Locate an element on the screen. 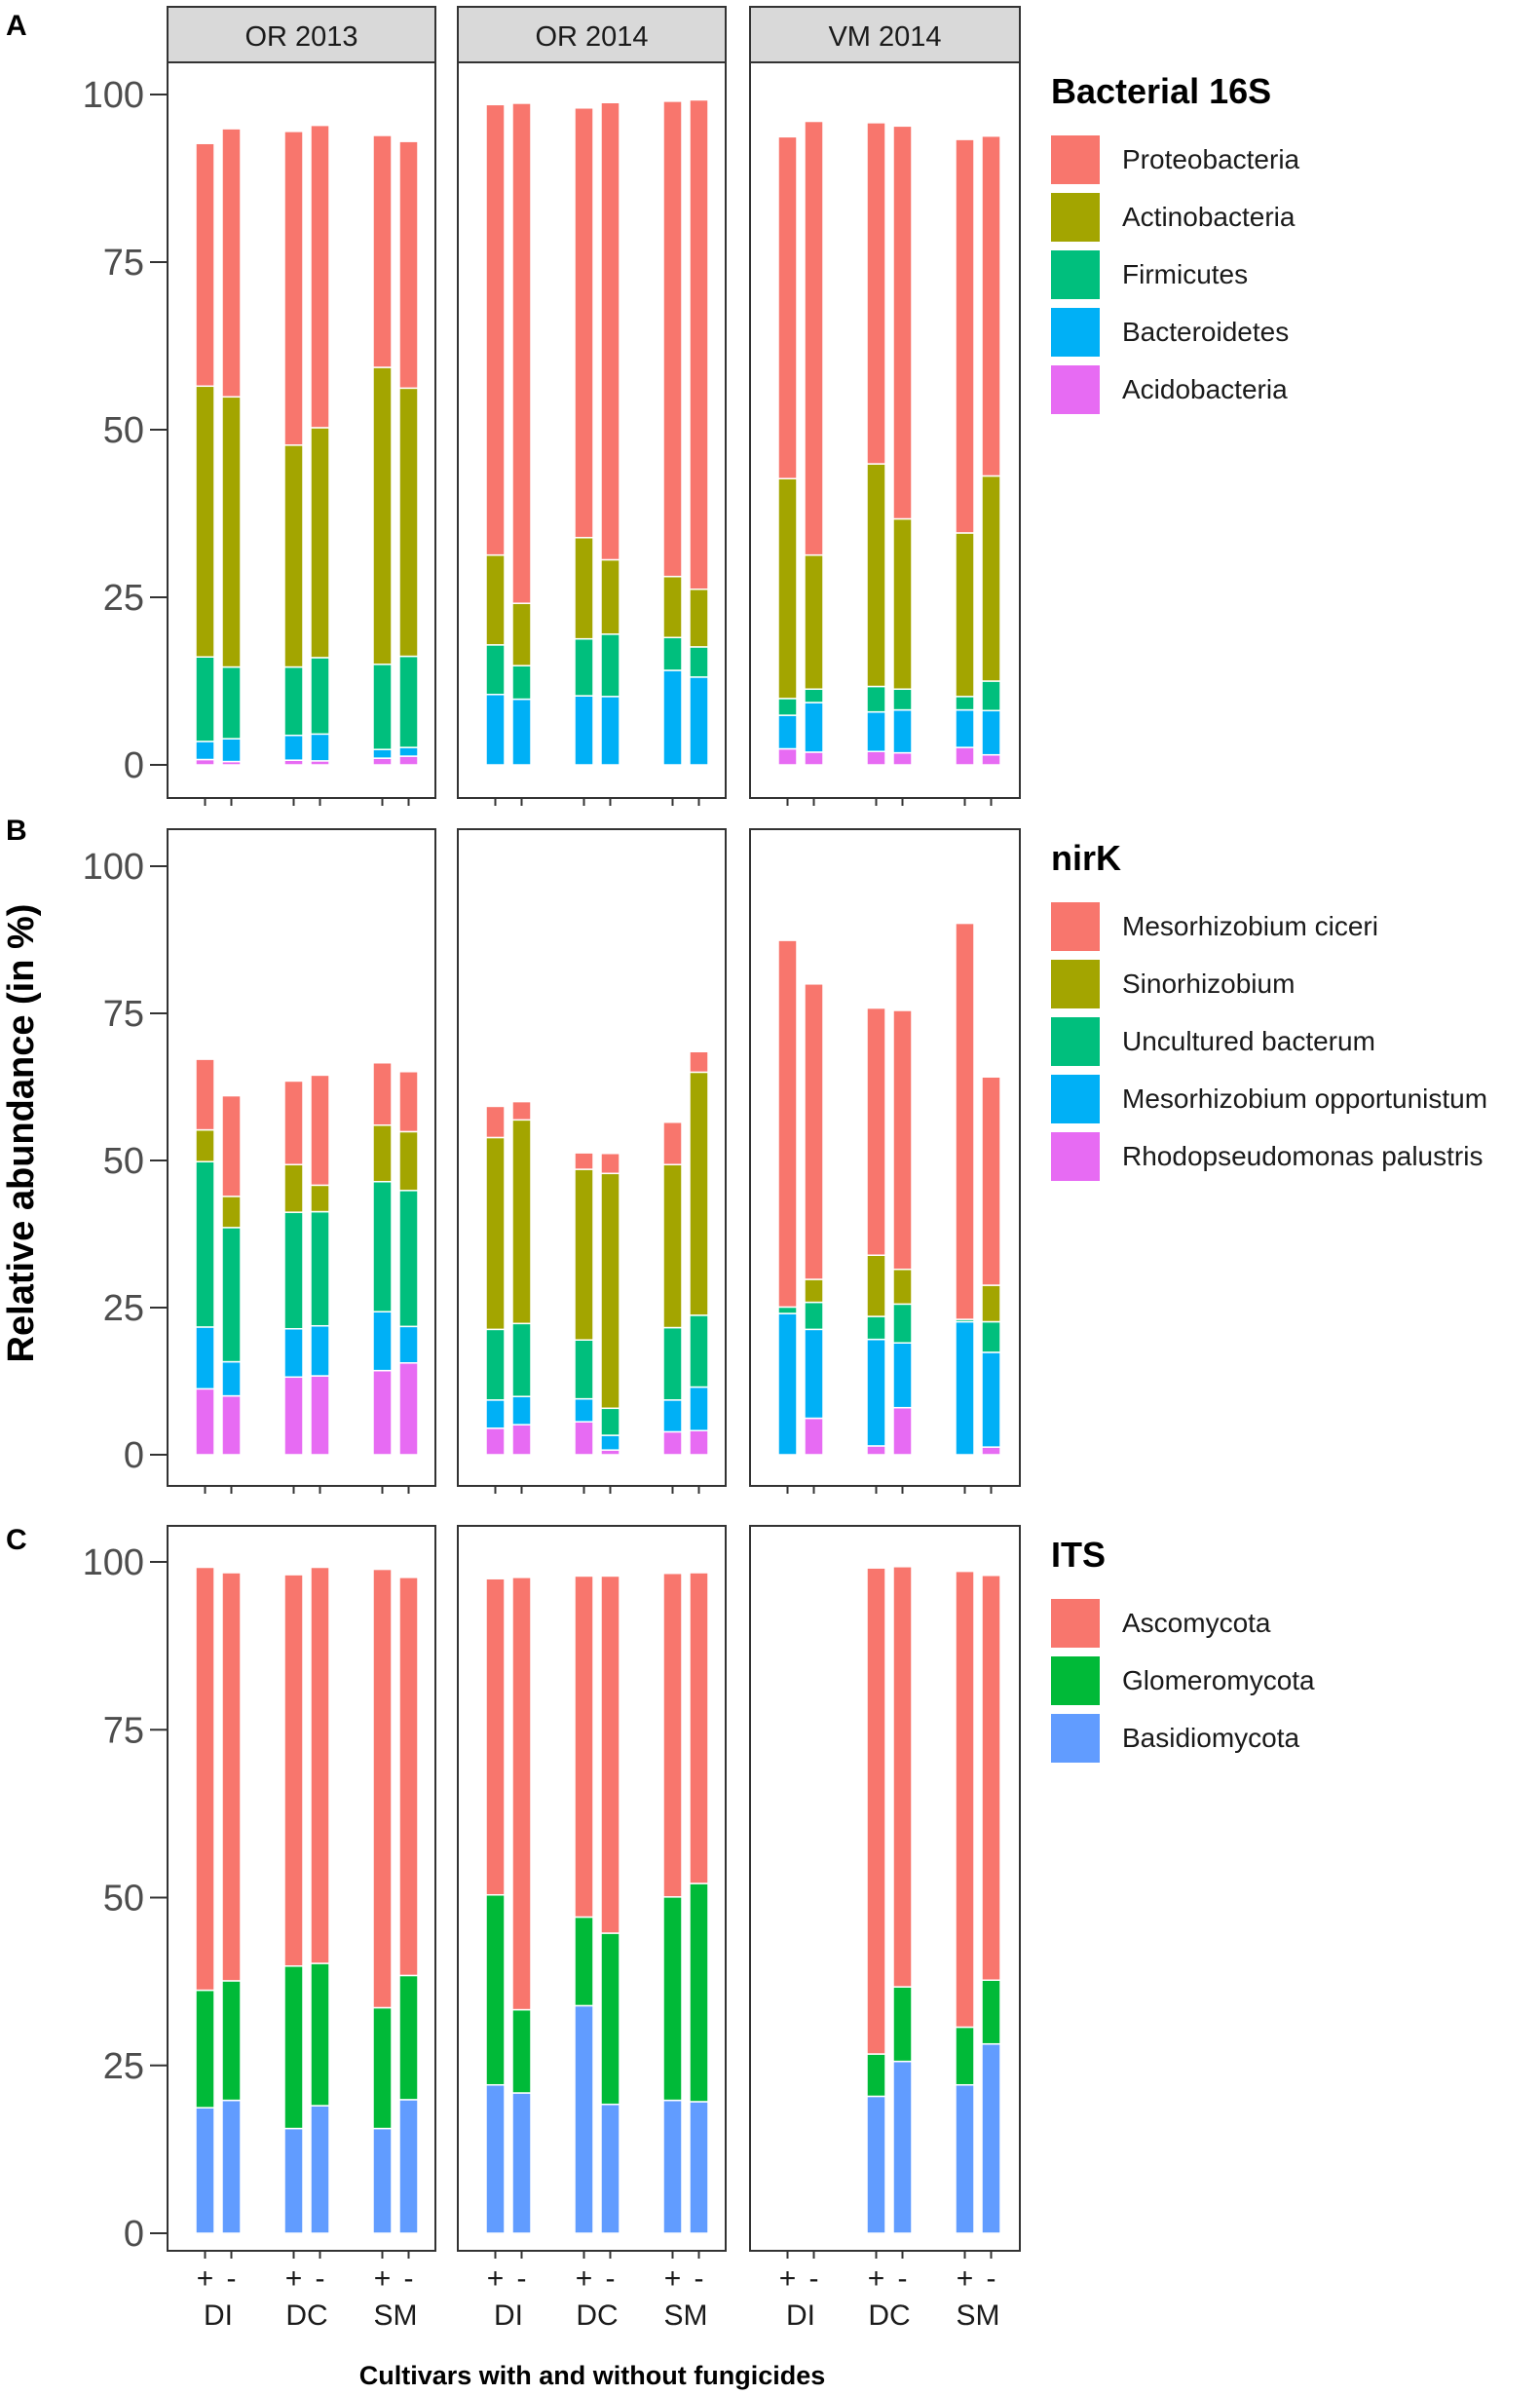 The width and height of the screenshot is (1540, 2395). legend-c: ITS Ascomycota Glomeromycota Basidiomycota is located at coordinates (1183, 1649).